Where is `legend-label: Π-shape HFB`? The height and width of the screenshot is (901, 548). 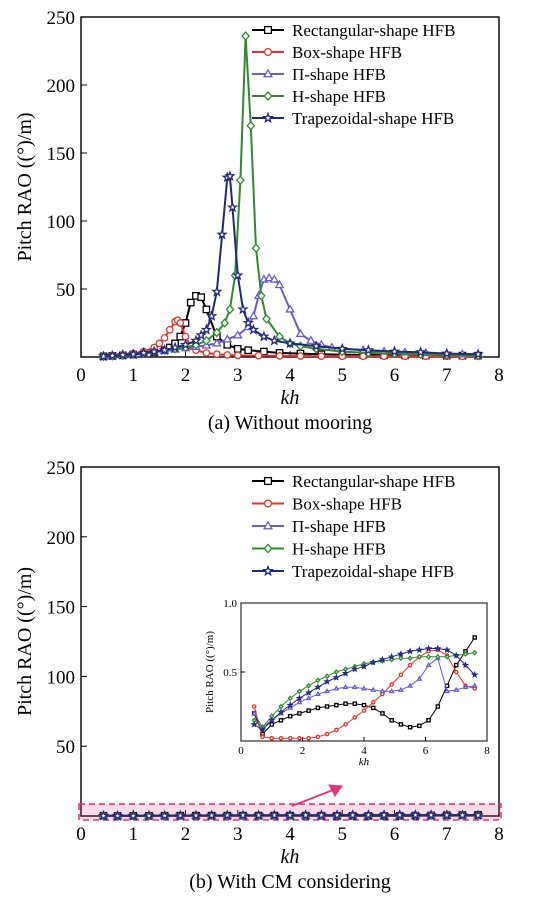 legend-label: Π-shape HFB is located at coordinates (339, 526).